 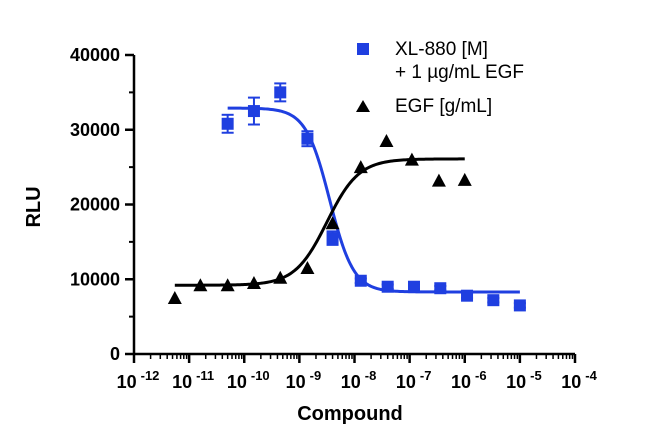 What do you see at coordinates (115, 354) in the screenshot?
I see `y-tick-label: 0` at bounding box center [115, 354].